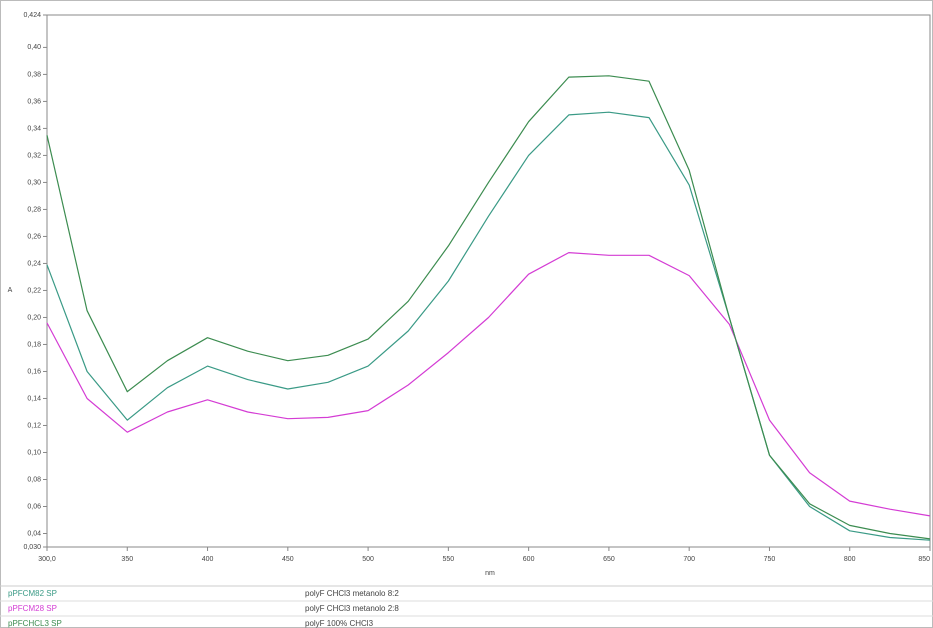  What do you see at coordinates (34, 209) in the screenshot?
I see `y-tick-label: 0,28` at bounding box center [34, 209].